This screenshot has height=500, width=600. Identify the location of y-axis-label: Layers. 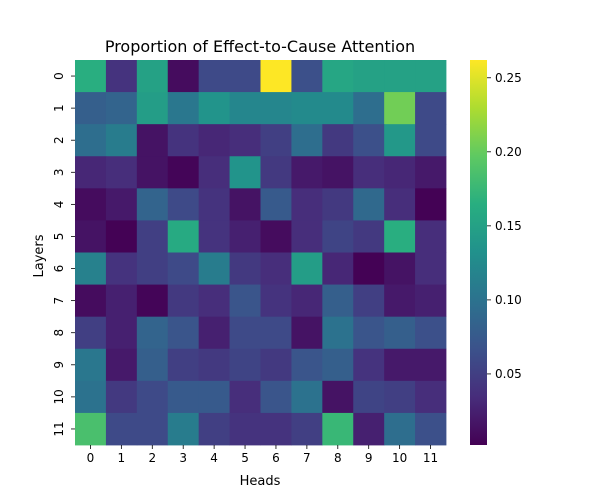
(39, 255).